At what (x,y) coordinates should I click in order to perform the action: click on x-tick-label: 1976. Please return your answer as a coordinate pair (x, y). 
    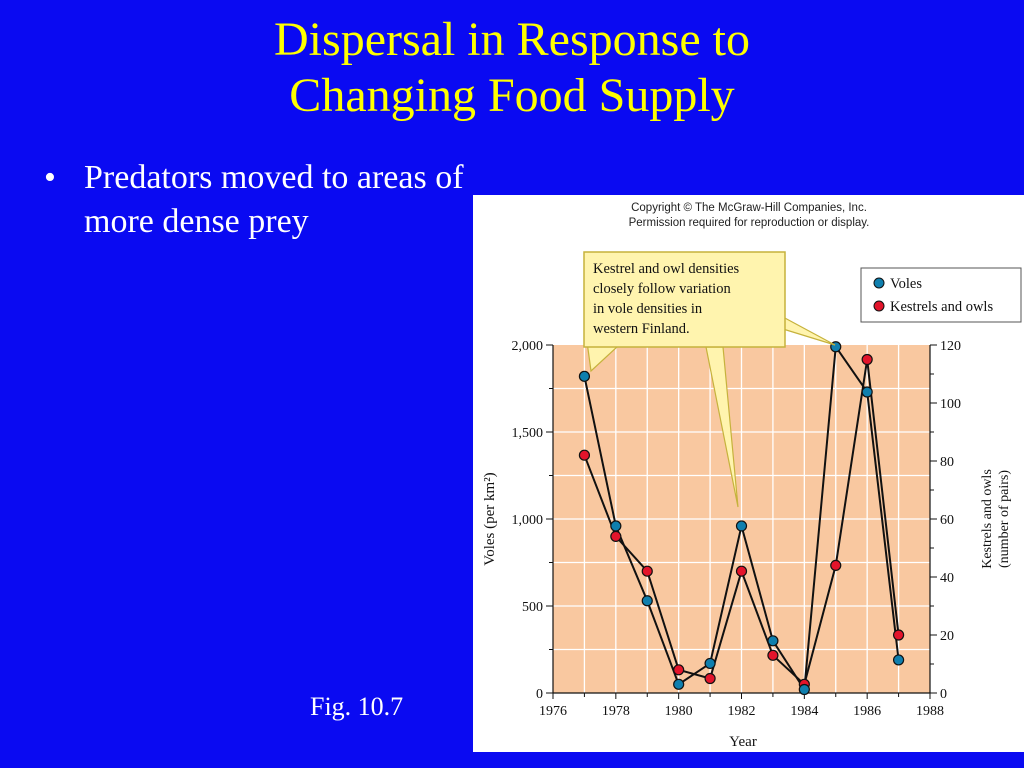
    Looking at the image, I should click on (553, 711).